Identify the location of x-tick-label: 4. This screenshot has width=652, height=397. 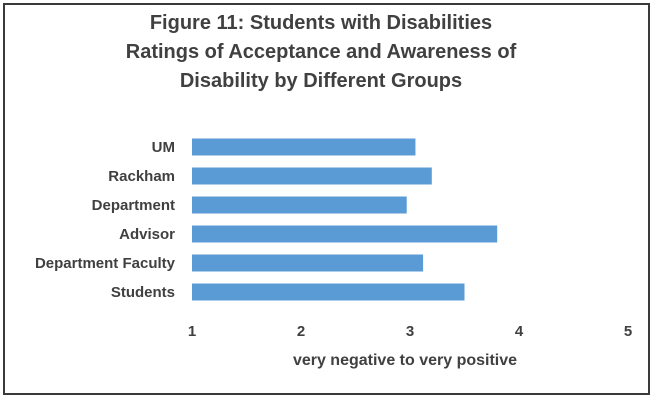
(519, 331).